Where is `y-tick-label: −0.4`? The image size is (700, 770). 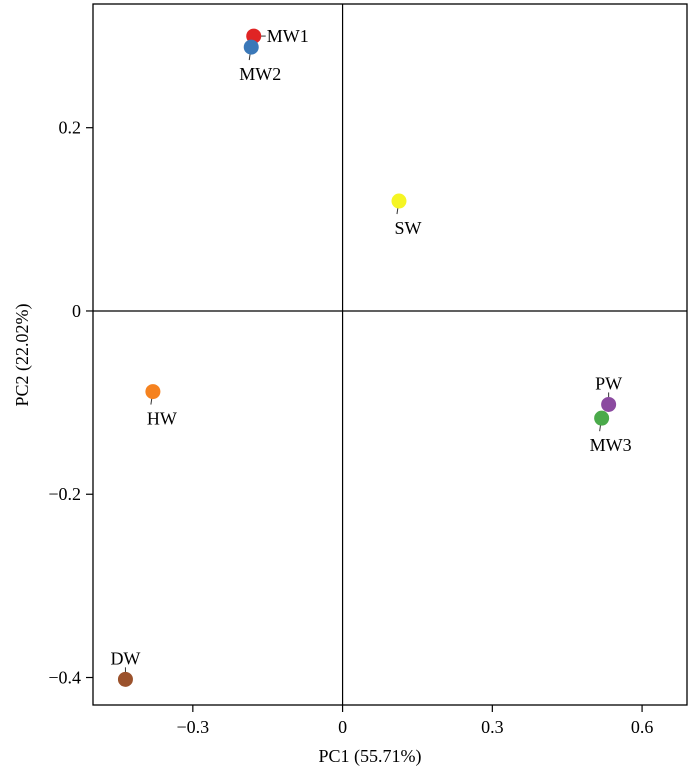 y-tick-label: −0.4 is located at coordinates (64, 678).